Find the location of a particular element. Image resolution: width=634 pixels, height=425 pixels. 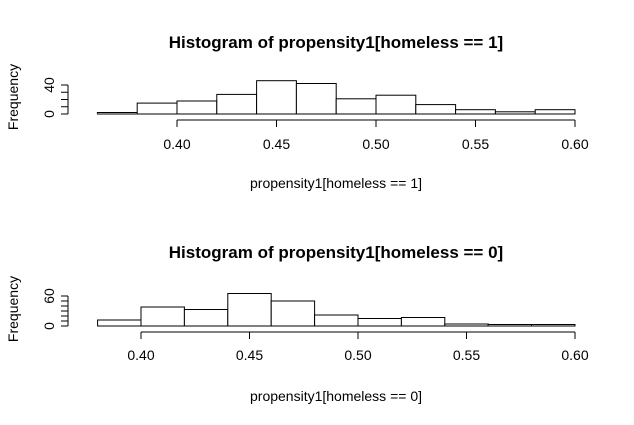

y-axis: 0 60 is located at coordinates (55, 309).